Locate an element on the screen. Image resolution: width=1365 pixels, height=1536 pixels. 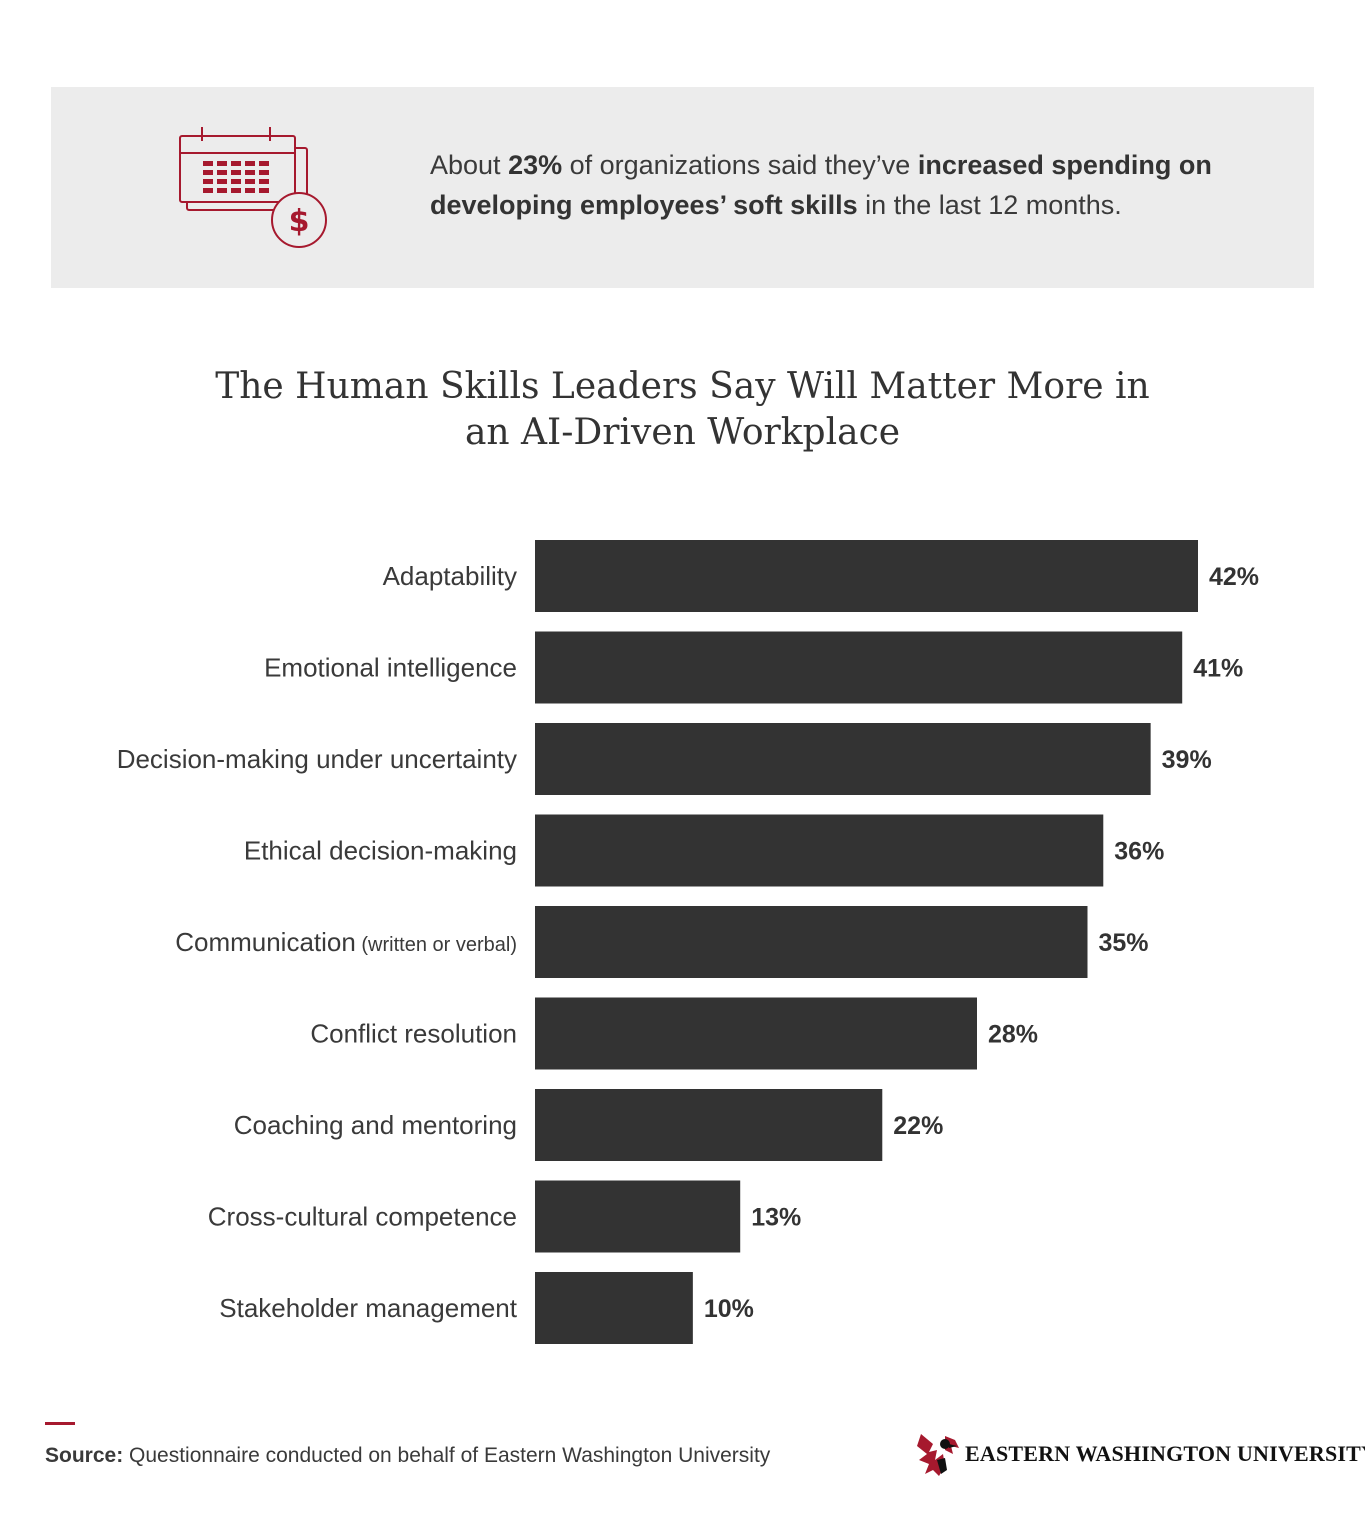
value-label-8: 10% is located at coordinates (729, 1309).